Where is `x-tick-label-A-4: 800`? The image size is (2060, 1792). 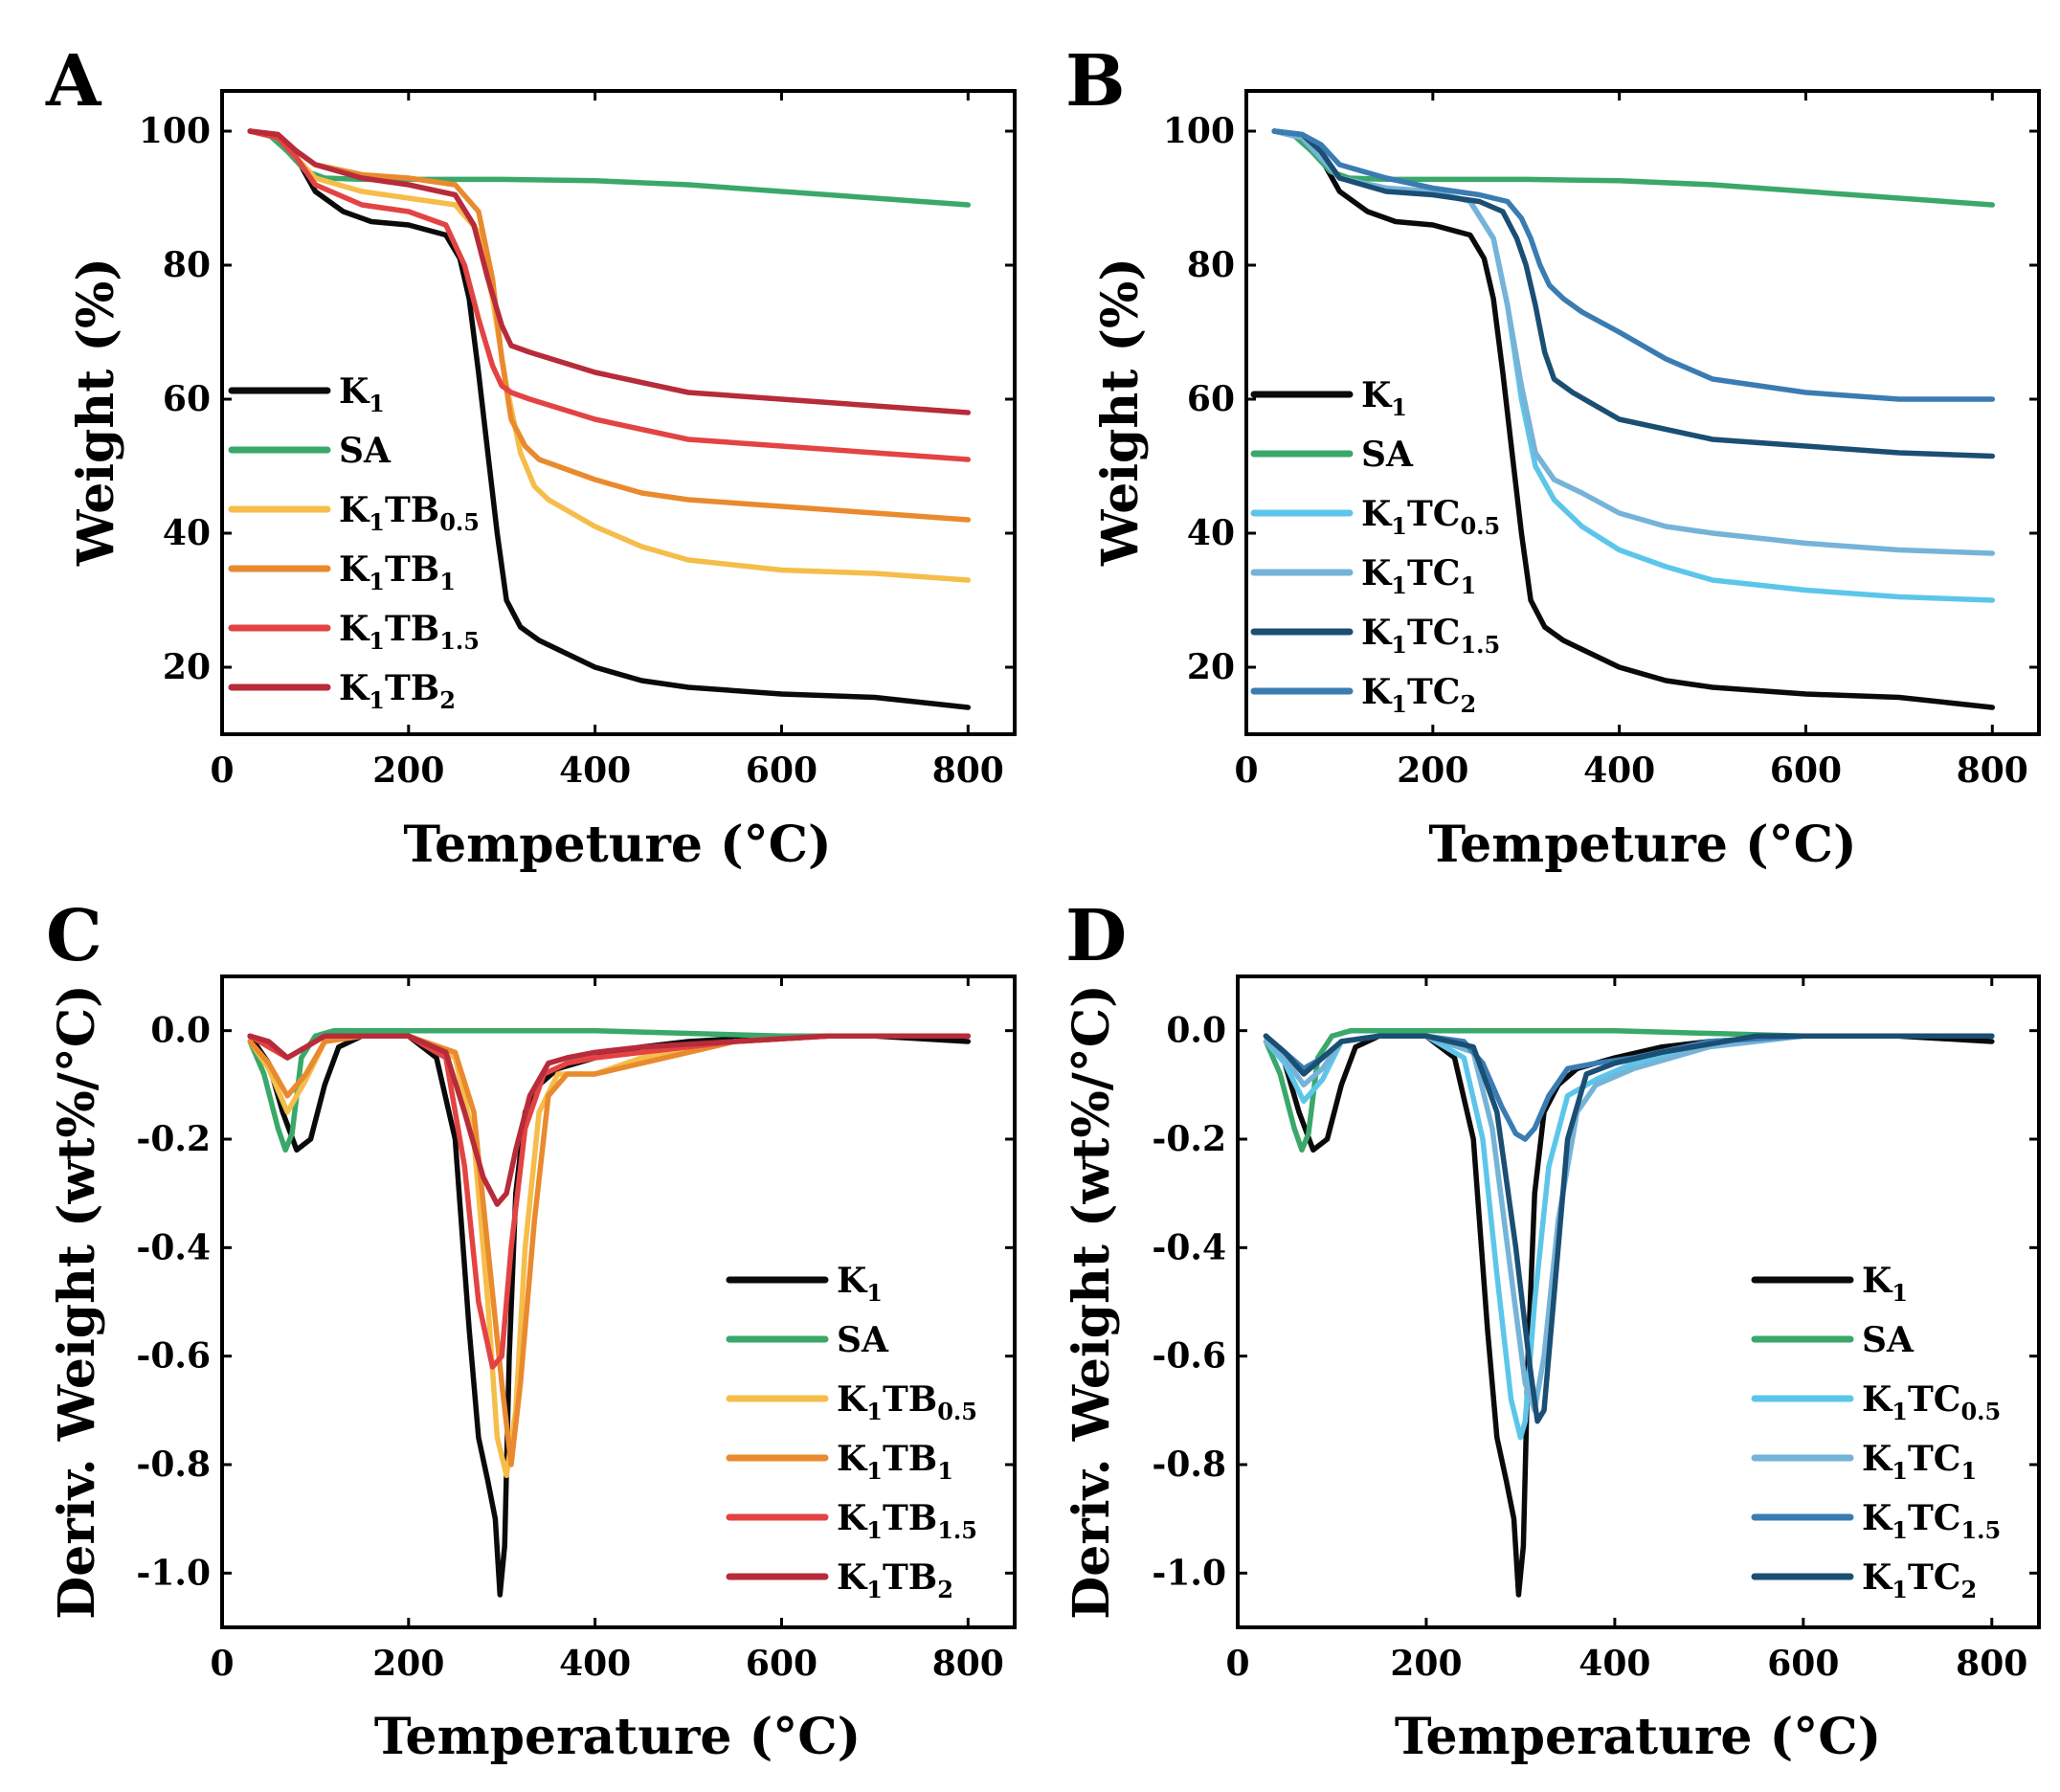 x-tick-label-A-4: 800 is located at coordinates (968, 770).